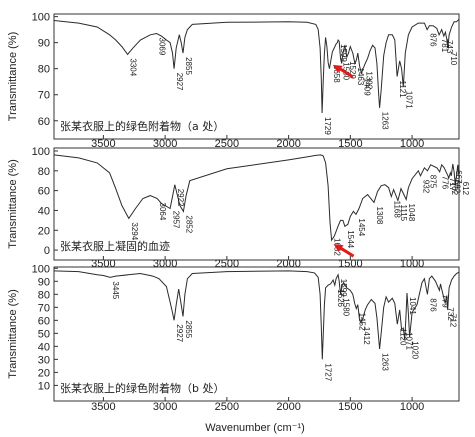 The image size is (475, 437). What do you see at coordinates (133, 67) in the screenshot?
I see `peak-label: 3304` at bounding box center [133, 67].